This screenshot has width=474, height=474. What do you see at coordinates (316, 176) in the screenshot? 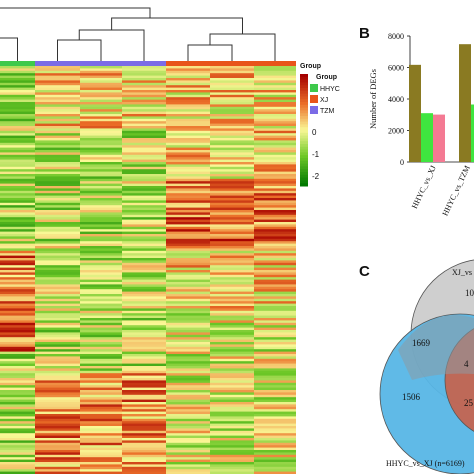
I see `scale-tick-label: -2` at bounding box center [316, 176].